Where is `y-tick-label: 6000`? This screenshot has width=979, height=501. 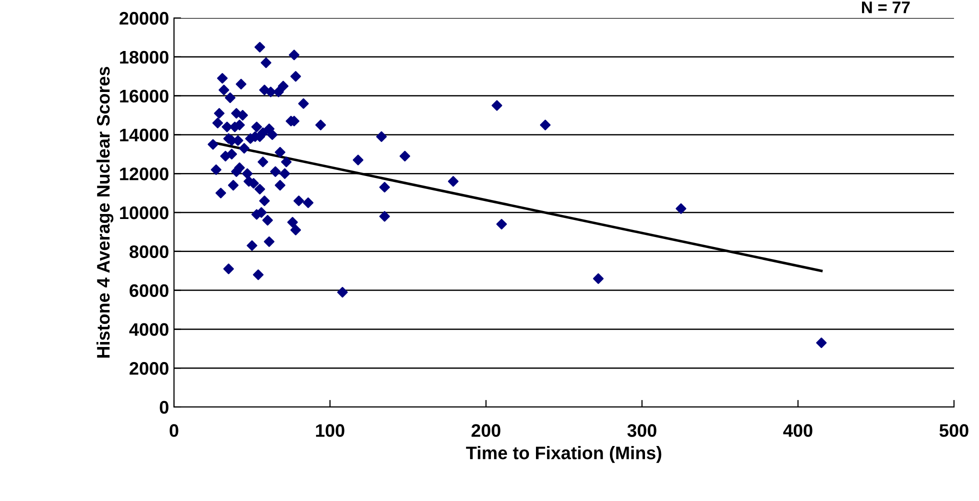
y-tick-label: 6000 is located at coordinates (149, 291).